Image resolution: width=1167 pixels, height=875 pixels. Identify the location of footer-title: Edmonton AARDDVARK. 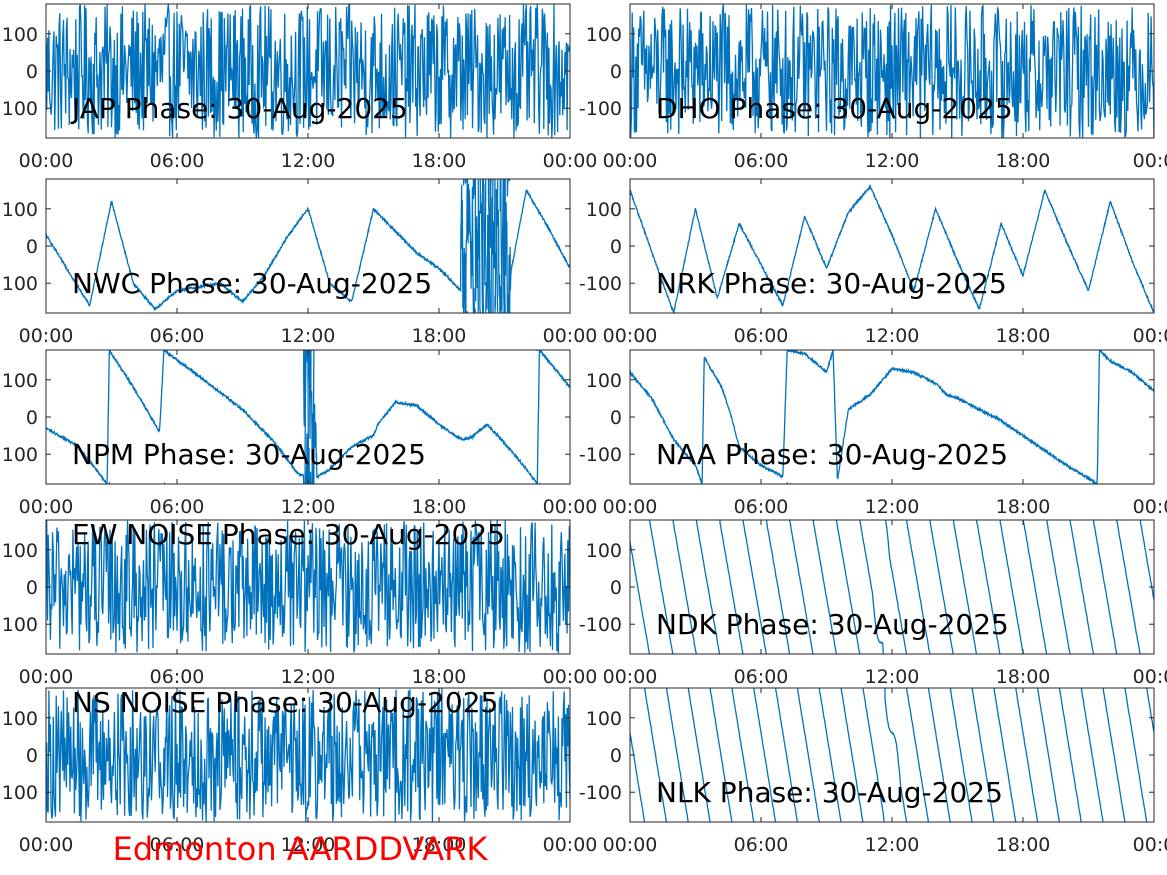
(301, 849).